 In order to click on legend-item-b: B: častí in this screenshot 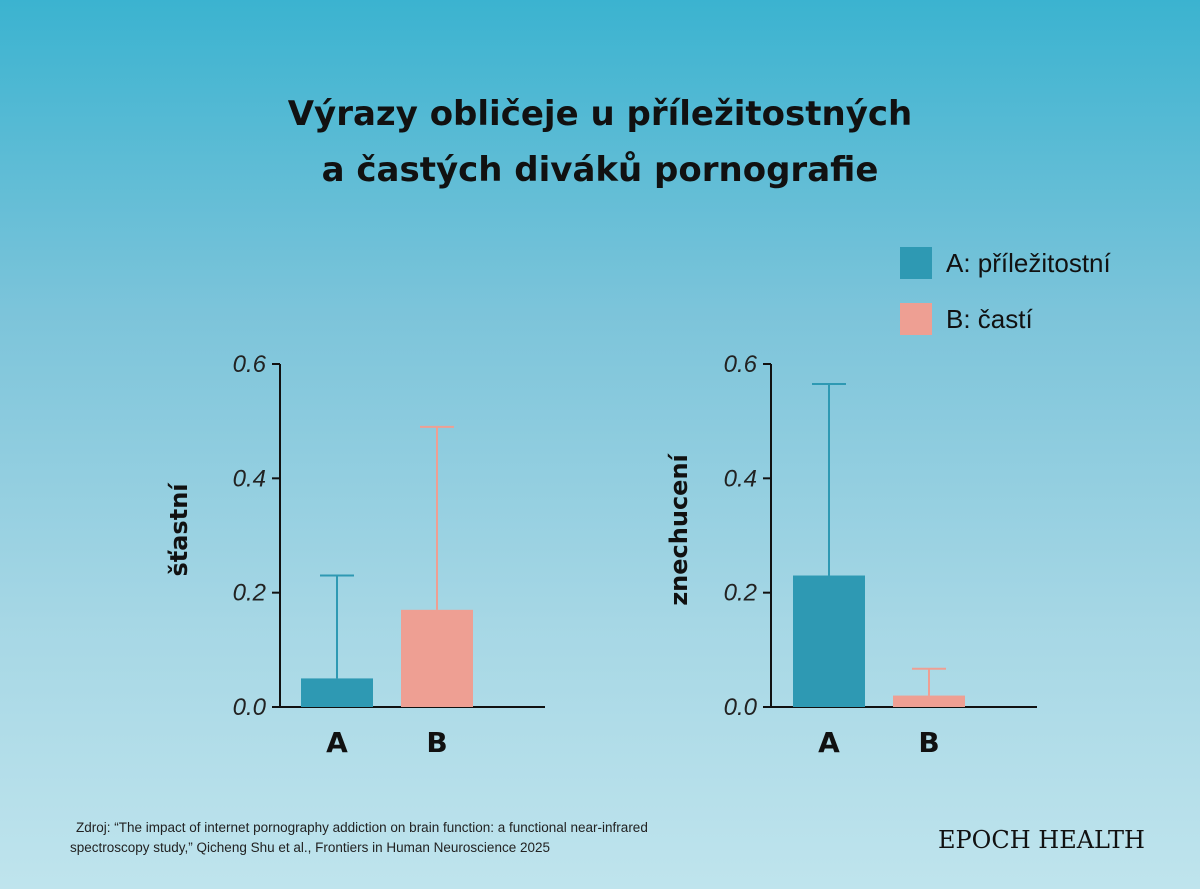, I will do `click(1005, 319)`.